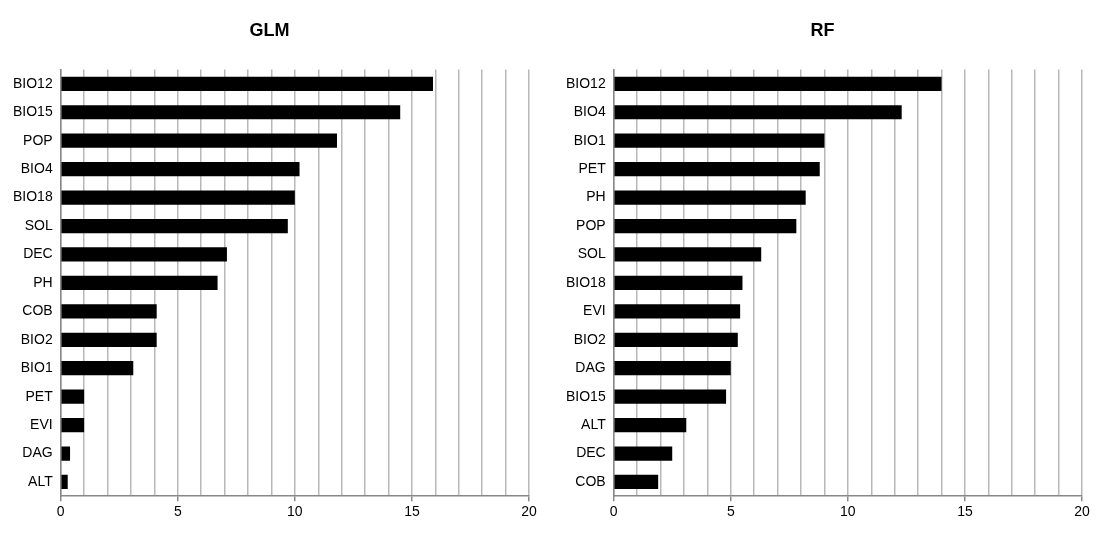 The height and width of the screenshot is (534, 1106). I want to click on chart-title: RF, so click(822, 29).